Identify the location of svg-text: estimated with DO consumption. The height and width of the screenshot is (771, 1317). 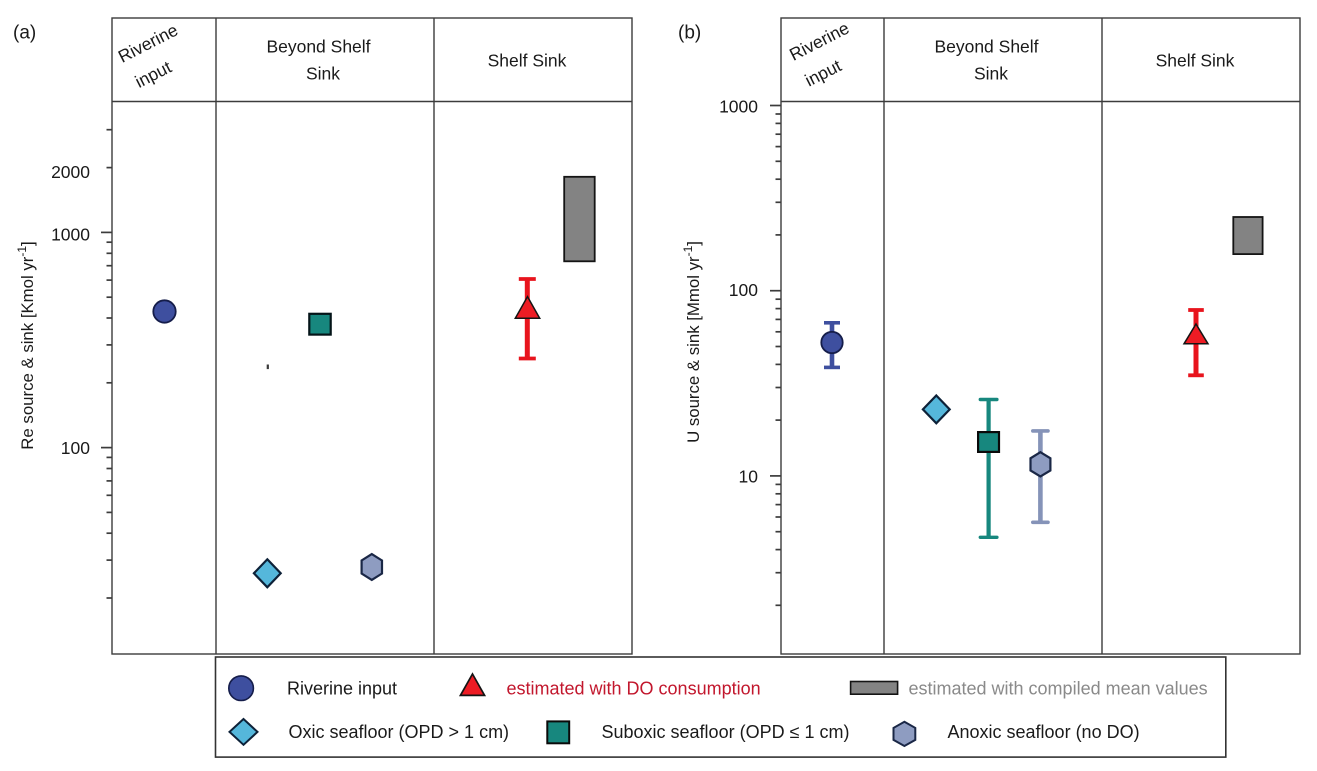
(634, 689).